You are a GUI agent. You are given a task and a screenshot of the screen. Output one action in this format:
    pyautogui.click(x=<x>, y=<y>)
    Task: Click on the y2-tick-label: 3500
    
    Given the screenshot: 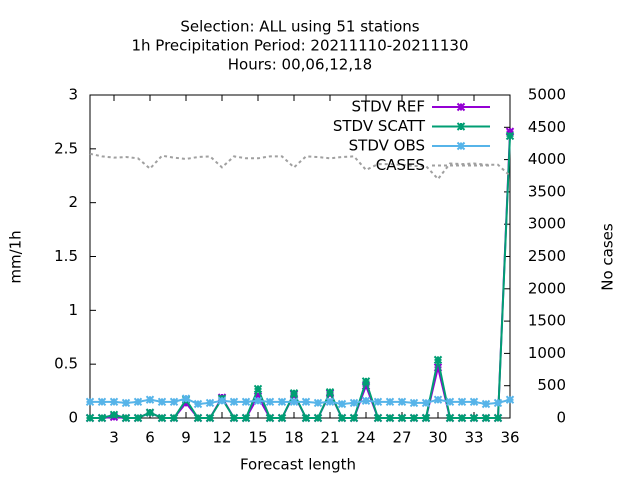 What is the action you would take?
    pyautogui.click(x=547, y=191)
    